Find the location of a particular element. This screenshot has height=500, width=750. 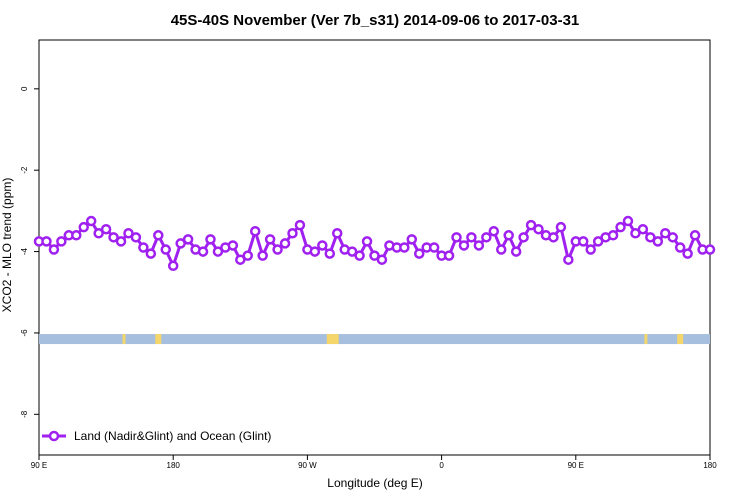

y-tick-label: -4 is located at coordinates (24, 251).